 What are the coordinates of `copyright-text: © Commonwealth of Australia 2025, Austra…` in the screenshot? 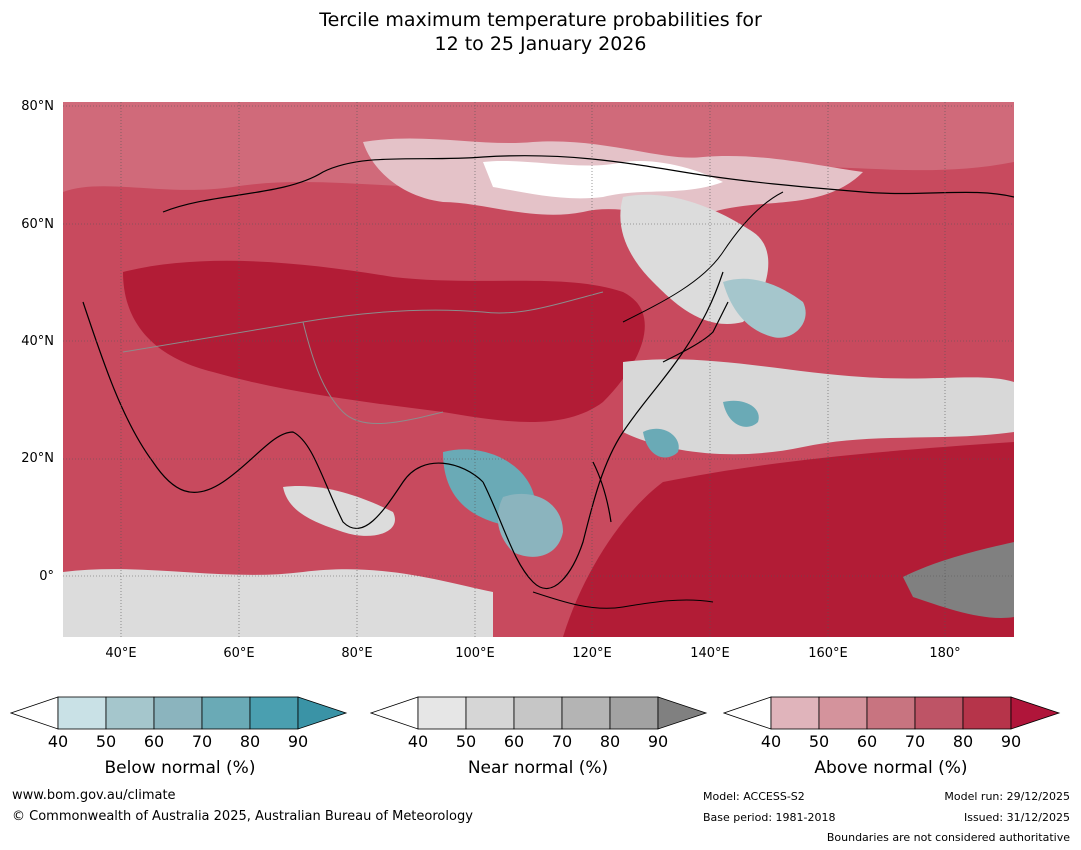 It's located at (242, 816).